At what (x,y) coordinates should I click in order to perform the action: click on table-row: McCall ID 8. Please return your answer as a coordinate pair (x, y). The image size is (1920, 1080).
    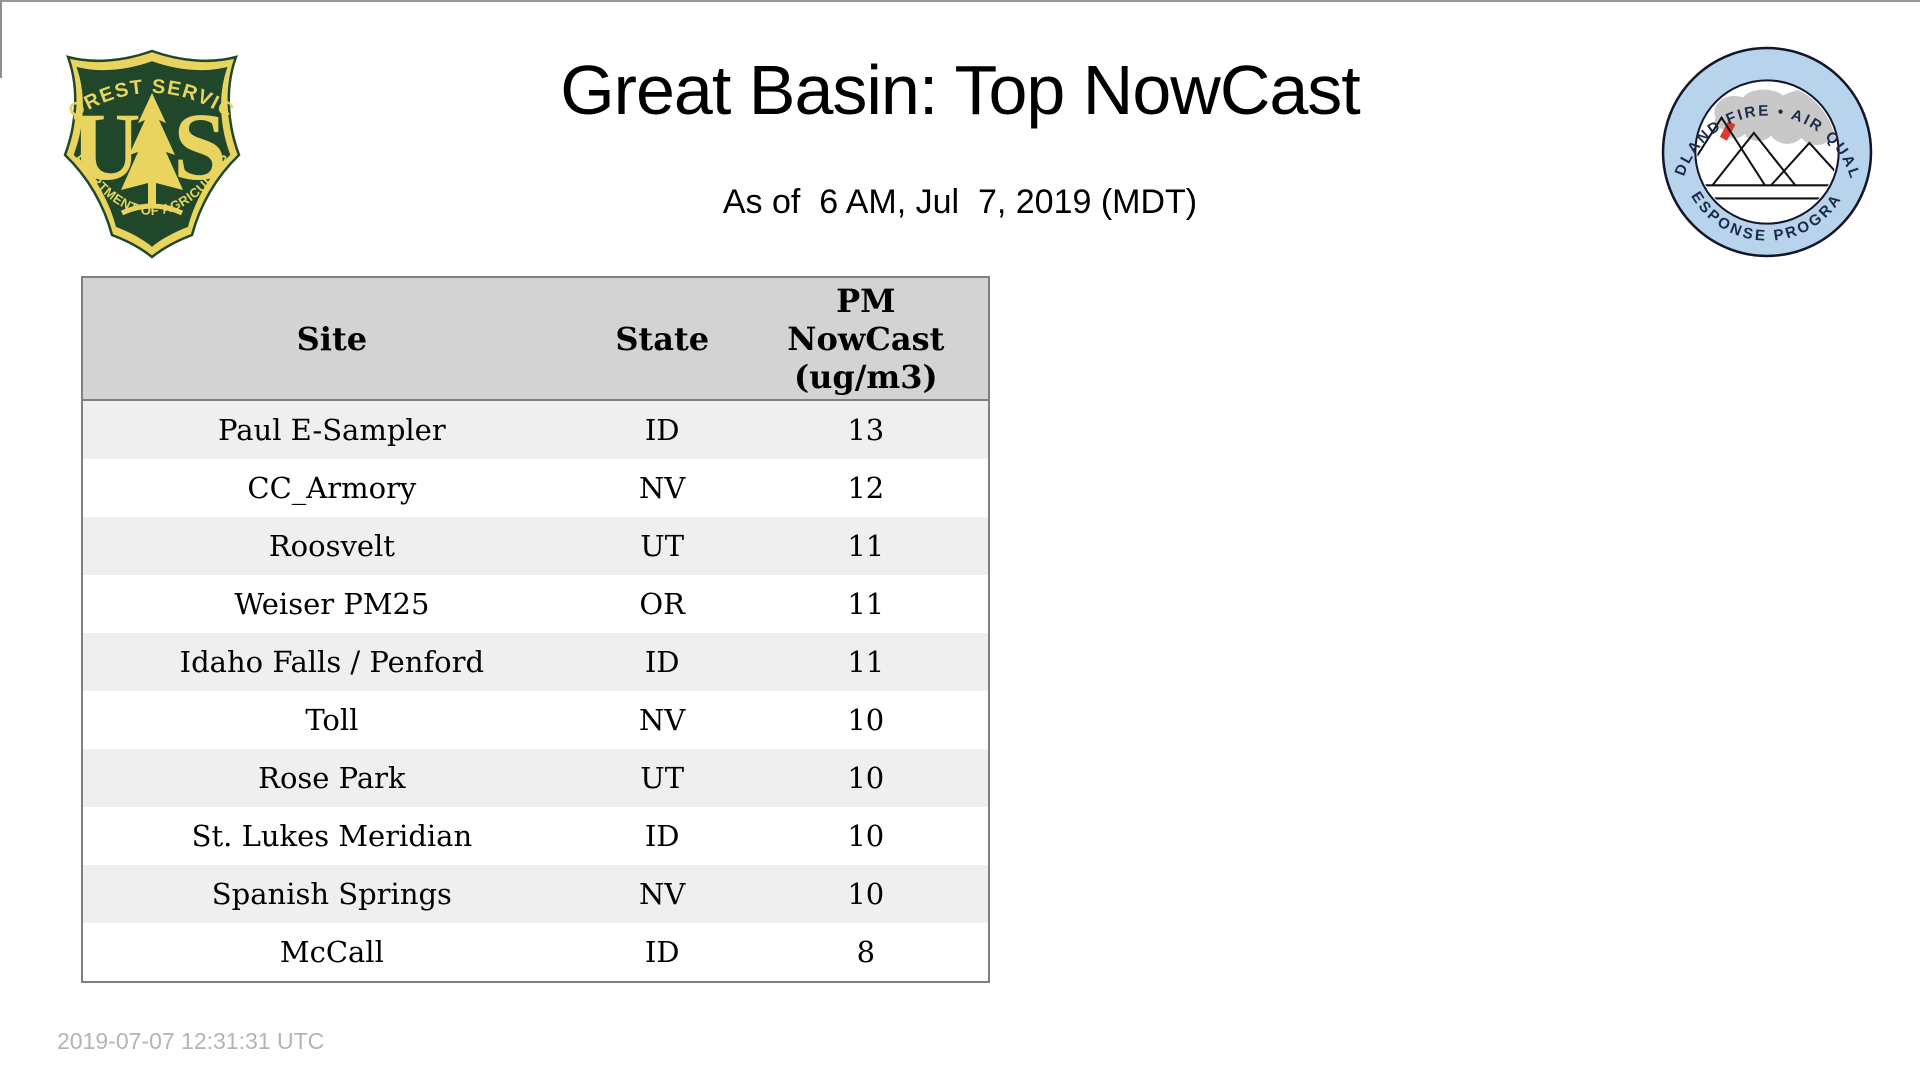
    Looking at the image, I should click on (535, 952).